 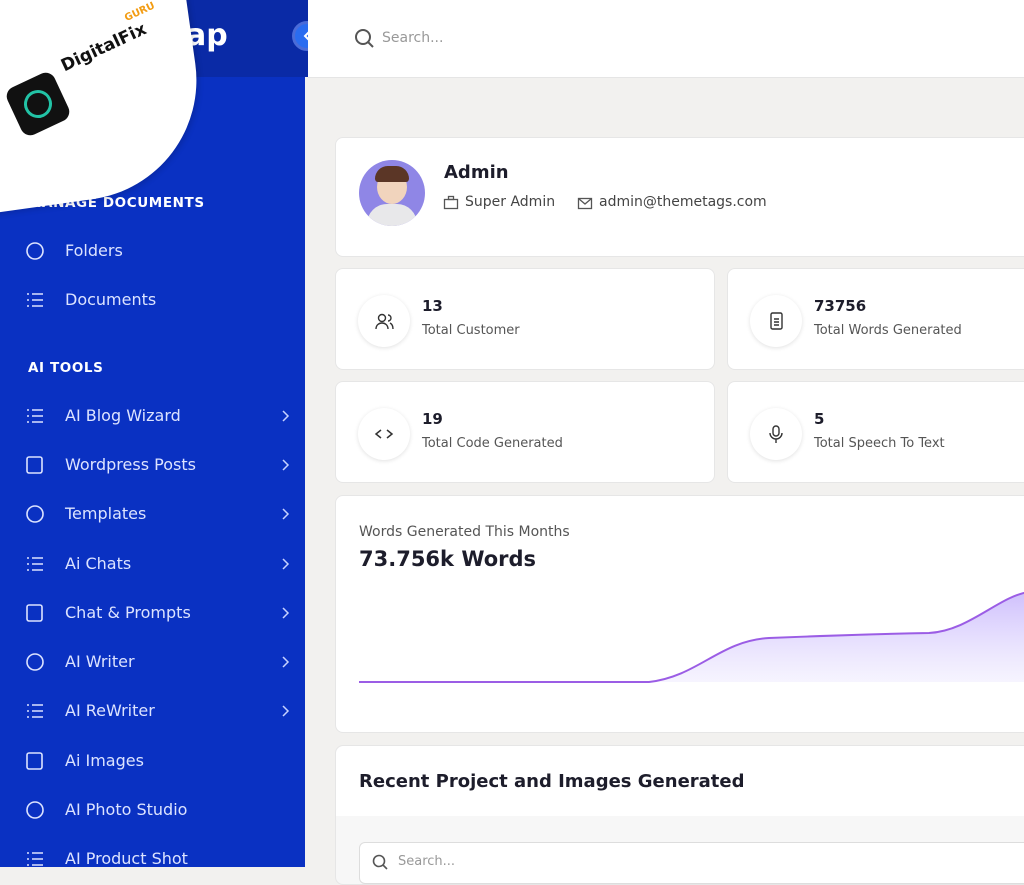 What do you see at coordinates (152, 514) in the screenshot?
I see `nav-item: Templates` at bounding box center [152, 514].